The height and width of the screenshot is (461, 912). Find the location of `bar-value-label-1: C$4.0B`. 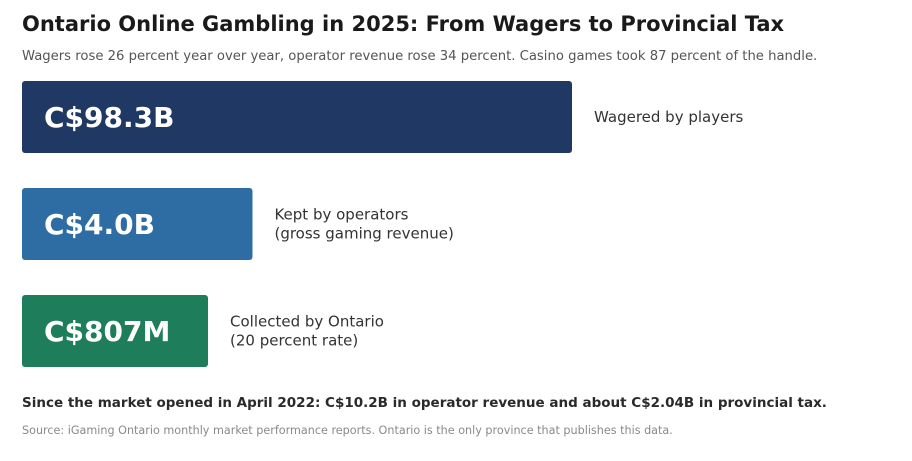

bar-value-label-1: C$4.0B is located at coordinates (99, 224).